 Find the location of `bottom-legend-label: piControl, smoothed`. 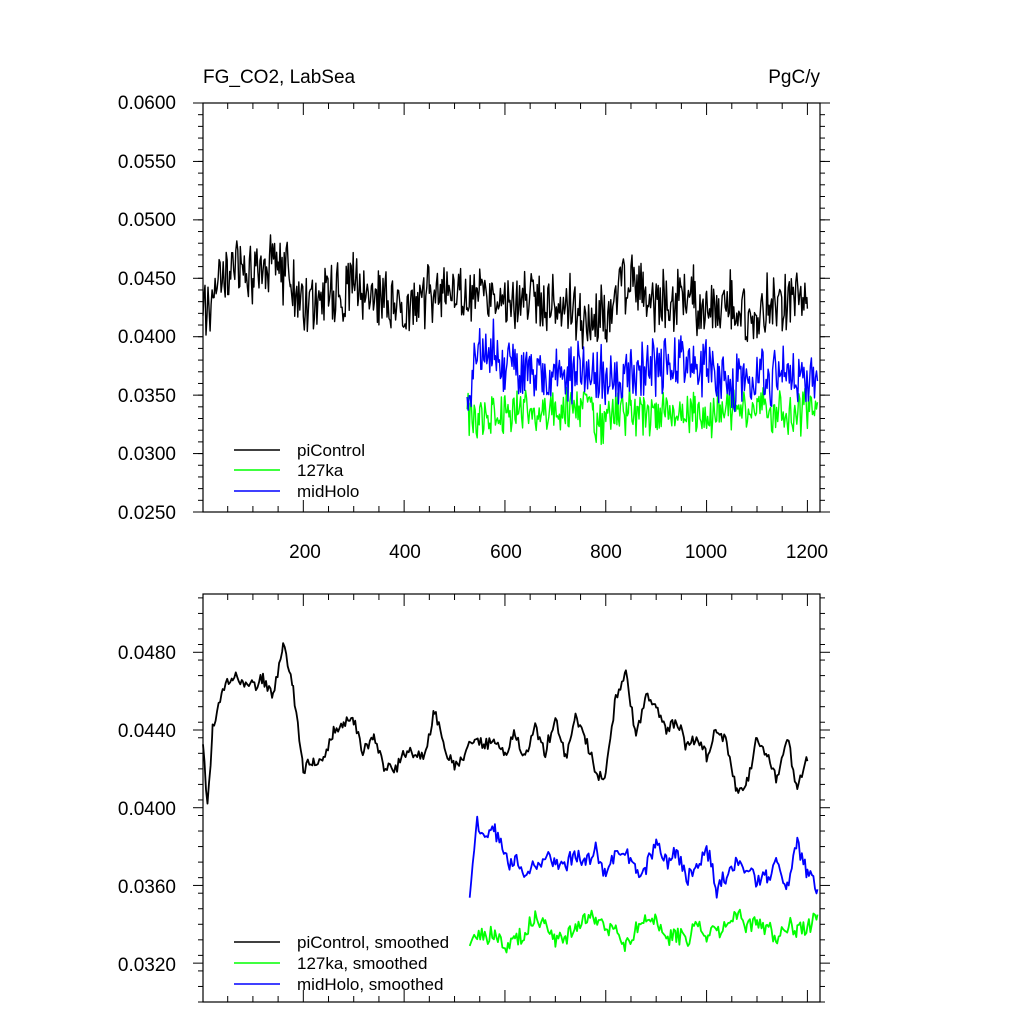

bottom-legend-label: piControl, smoothed is located at coordinates (373, 942).